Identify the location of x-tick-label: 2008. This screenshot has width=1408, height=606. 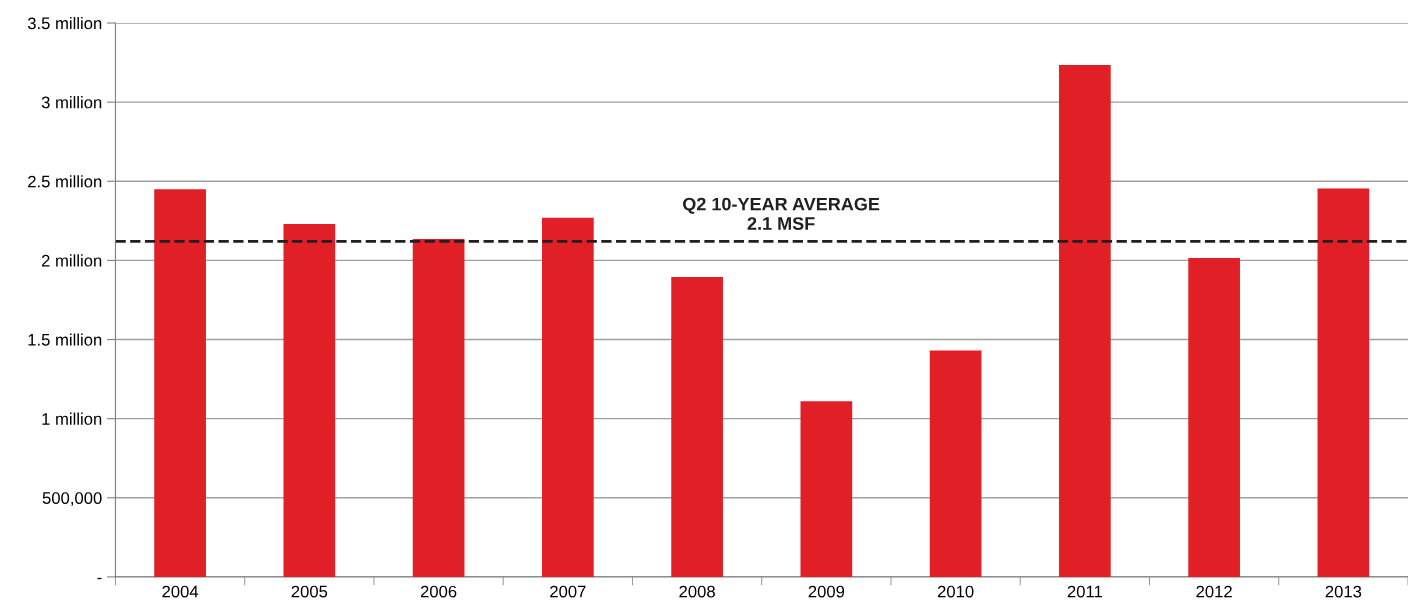
(697, 591).